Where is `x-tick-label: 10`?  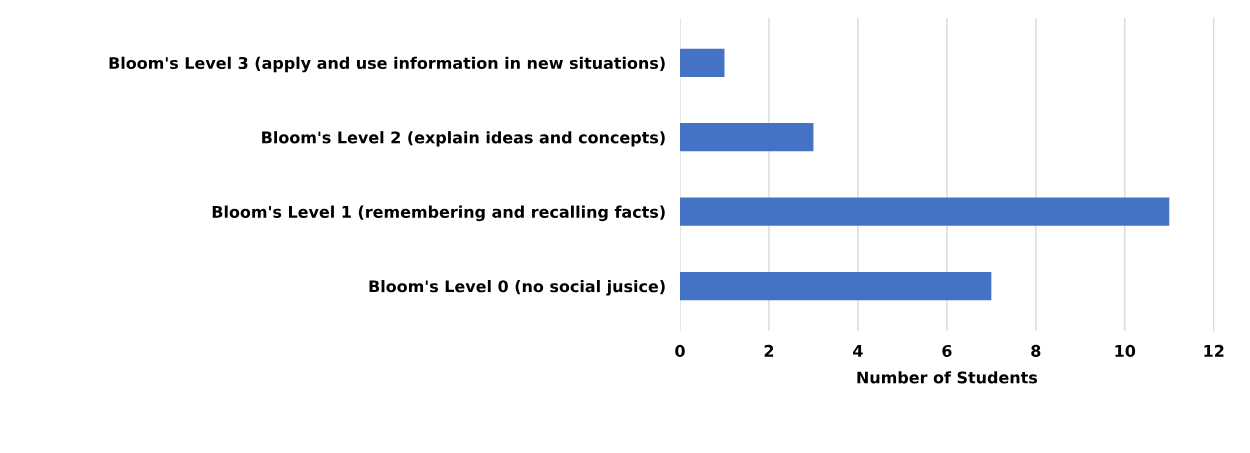 x-tick-label: 10 is located at coordinates (1125, 350).